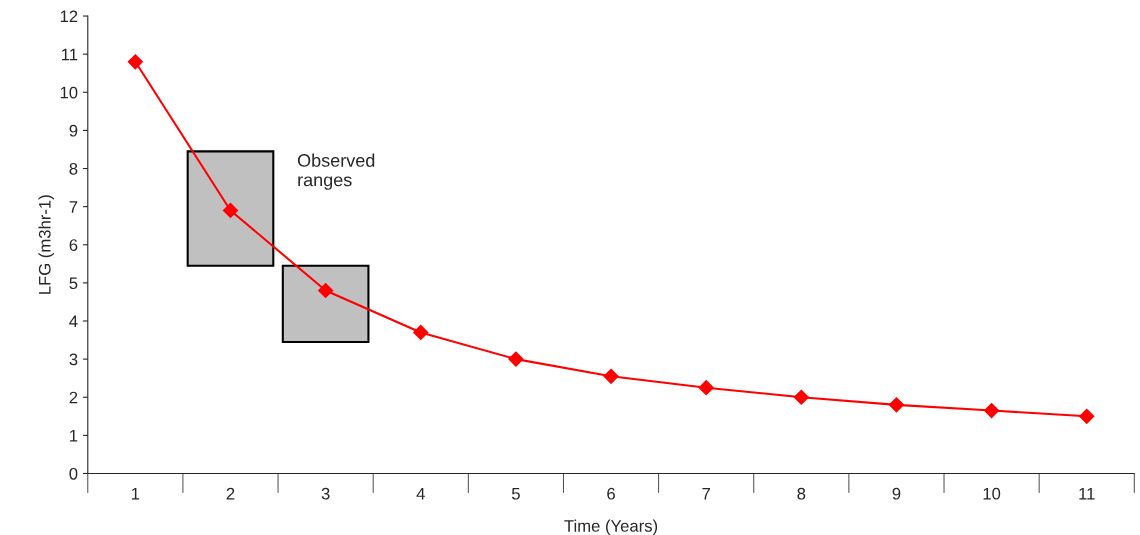 The height and width of the screenshot is (535, 1140). I want to click on x-tick-label: 7, so click(706, 493).